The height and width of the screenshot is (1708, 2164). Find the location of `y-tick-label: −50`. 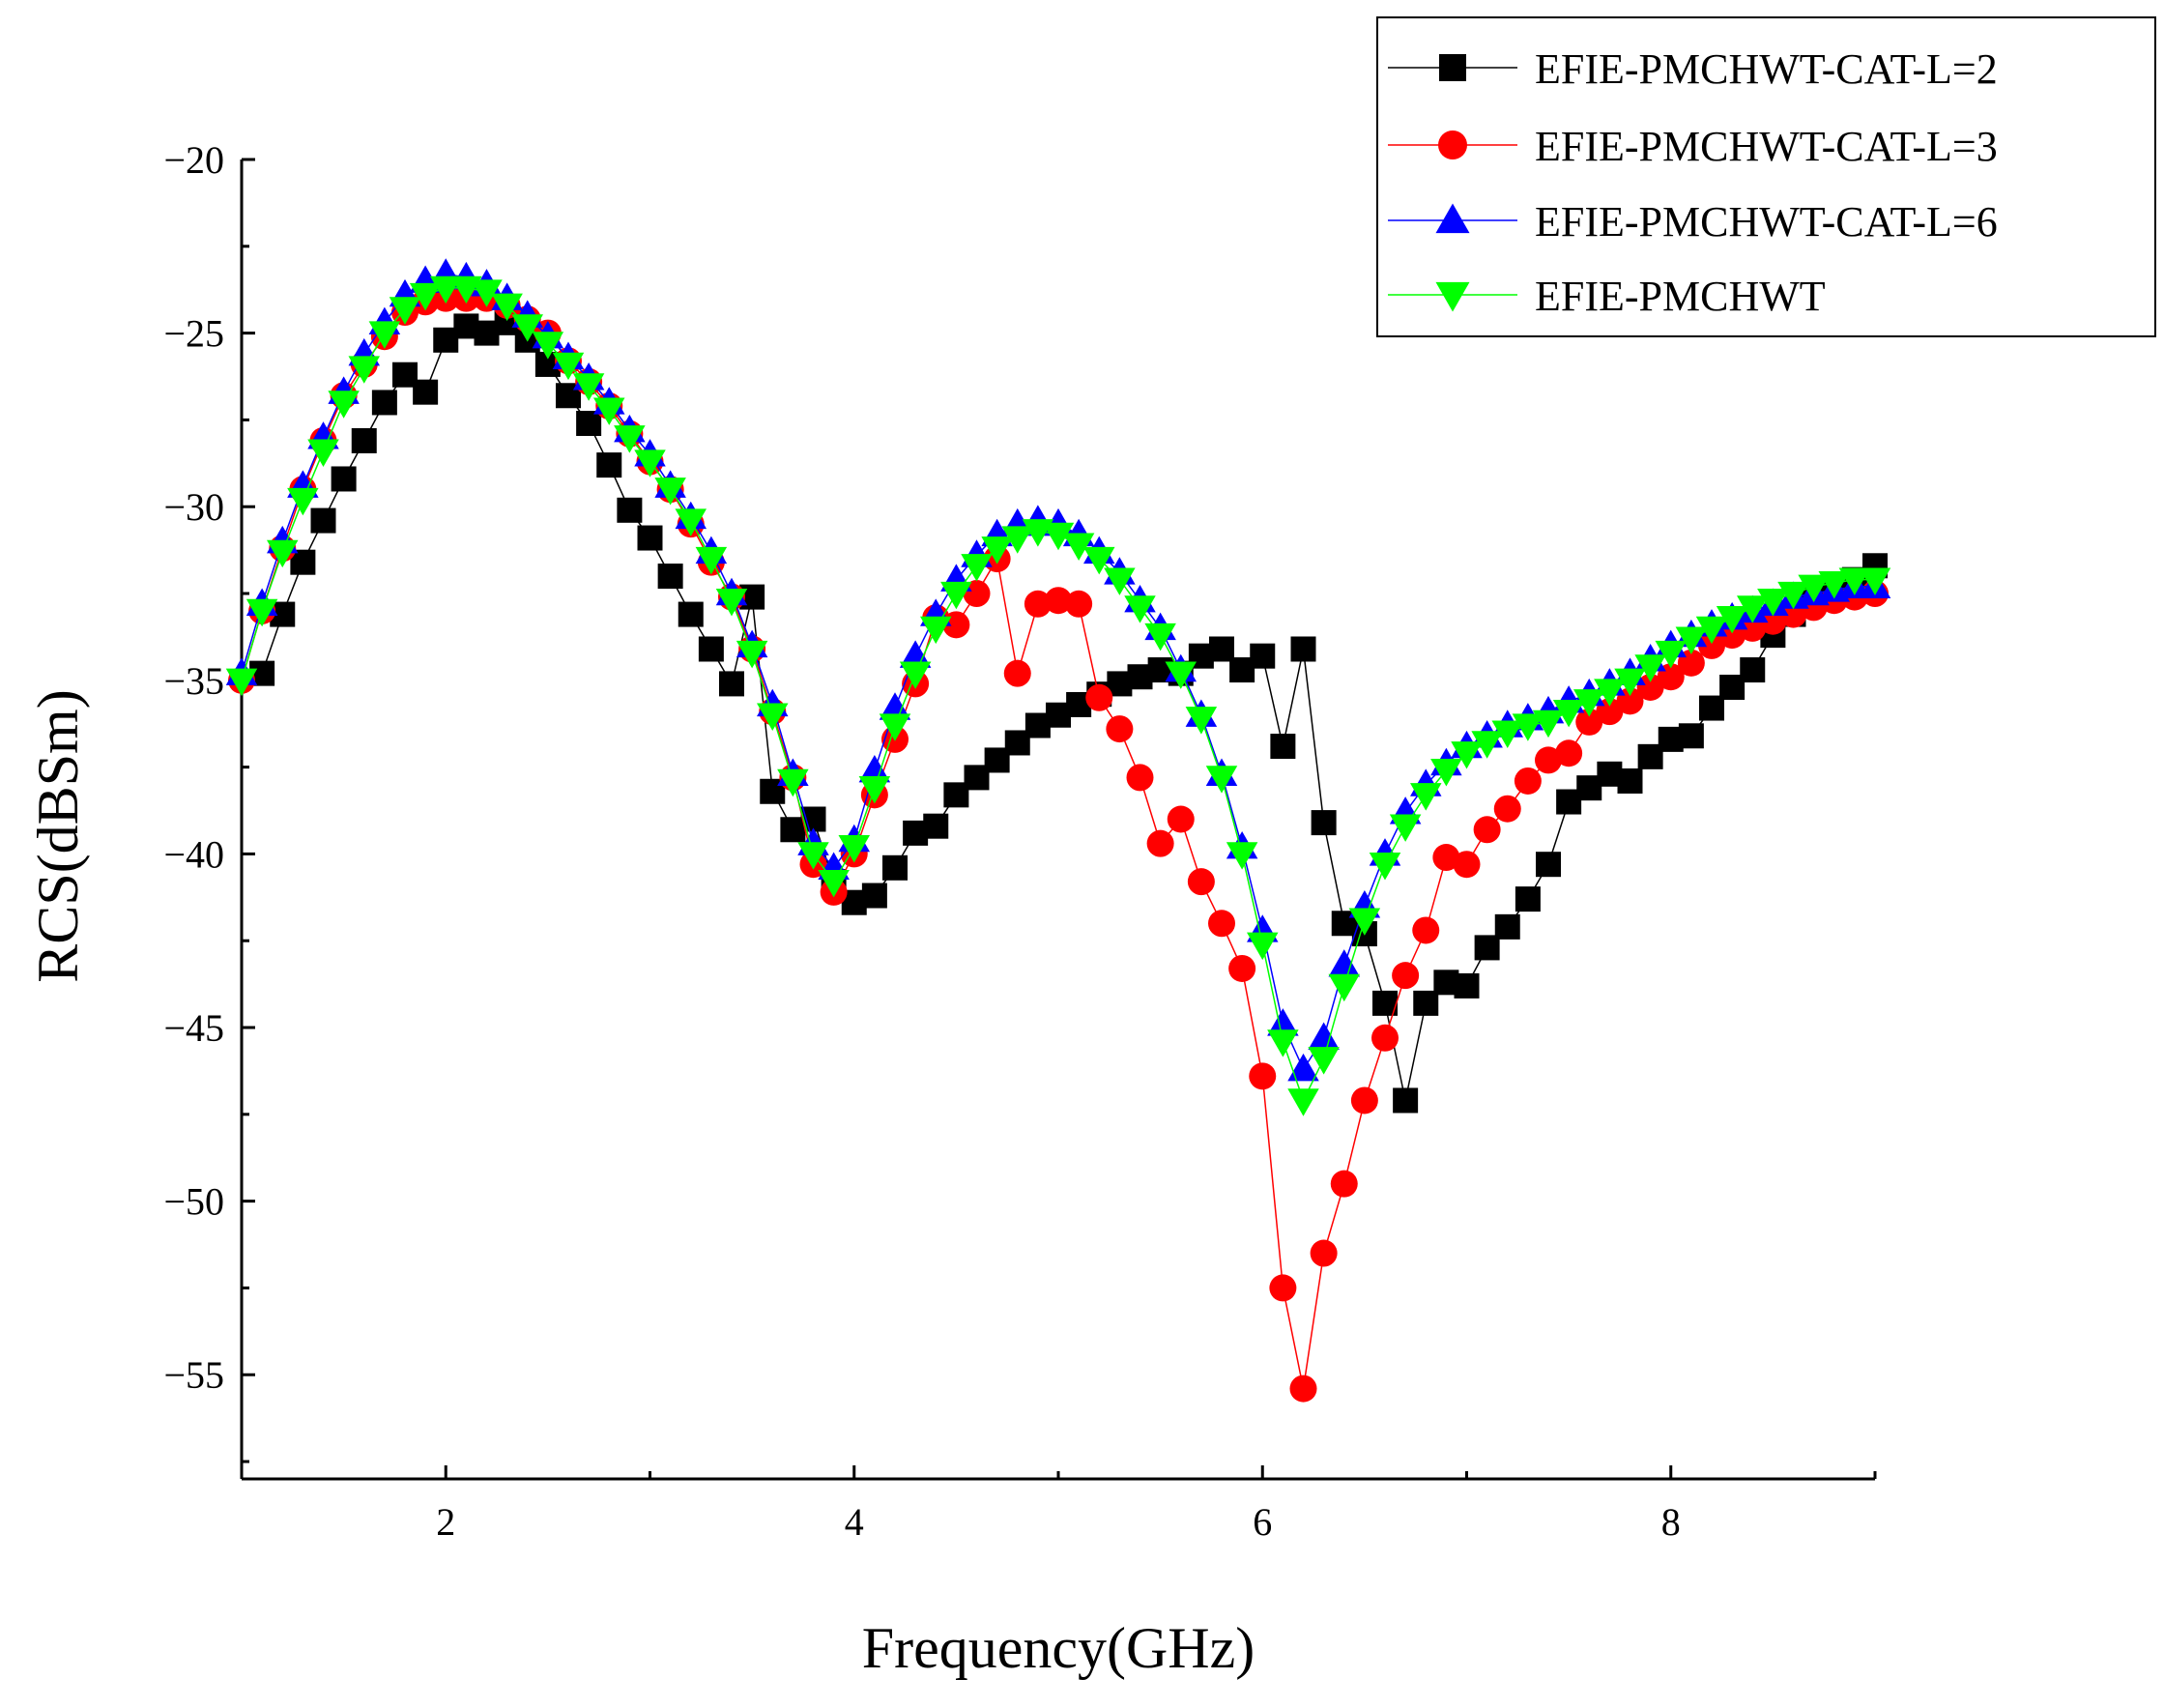

y-tick-label: −50 is located at coordinates (194, 1202).